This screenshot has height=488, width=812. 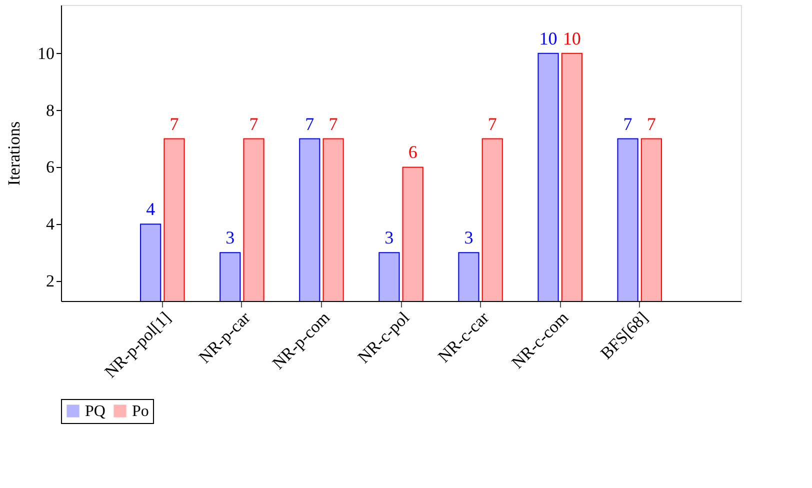 What do you see at coordinates (50, 224) in the screenshot?
I see `y-tick-label: 4` at bounding box center [50, 224].